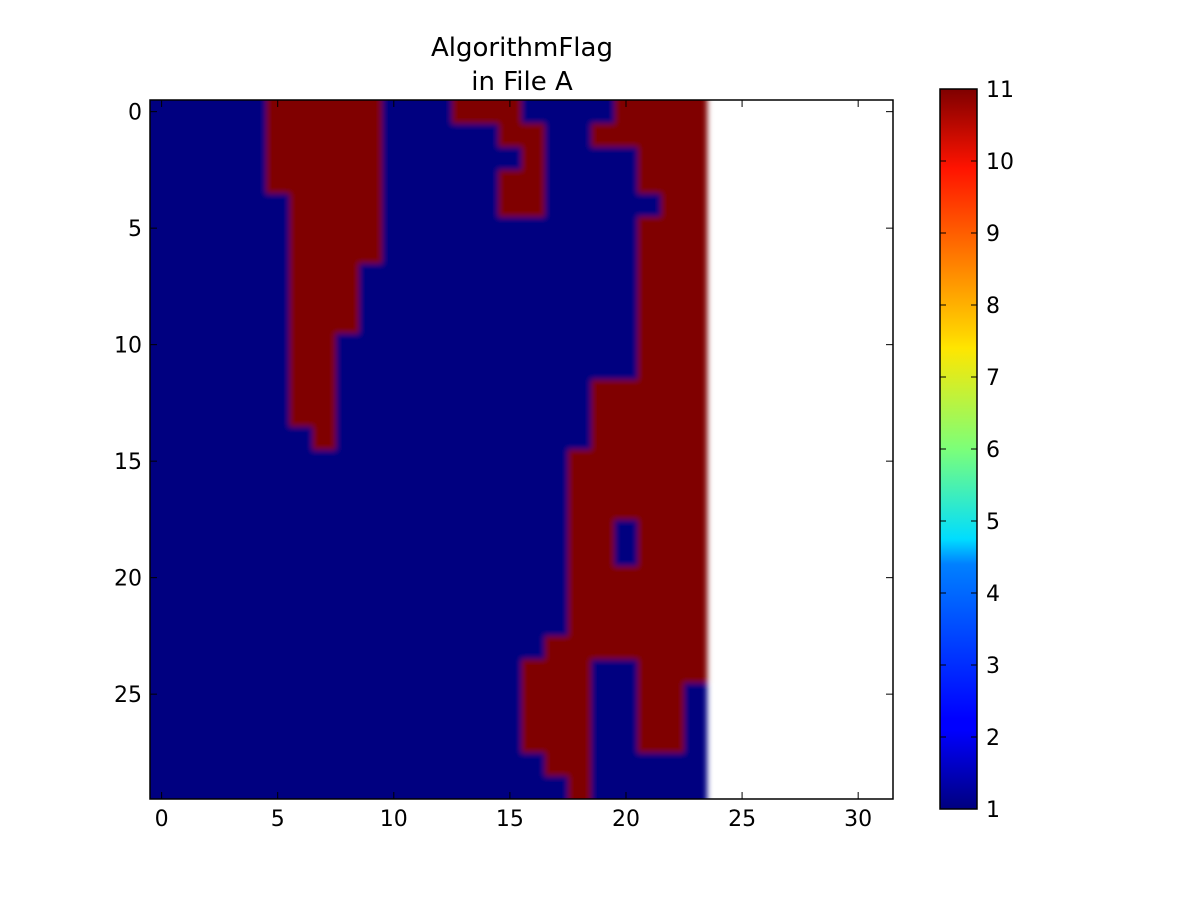  What do you see at coordinates (522, 48) in the screenshot?
I see `chart-title-line1: AlgorithmFlag` at bounding box center [522, 48].